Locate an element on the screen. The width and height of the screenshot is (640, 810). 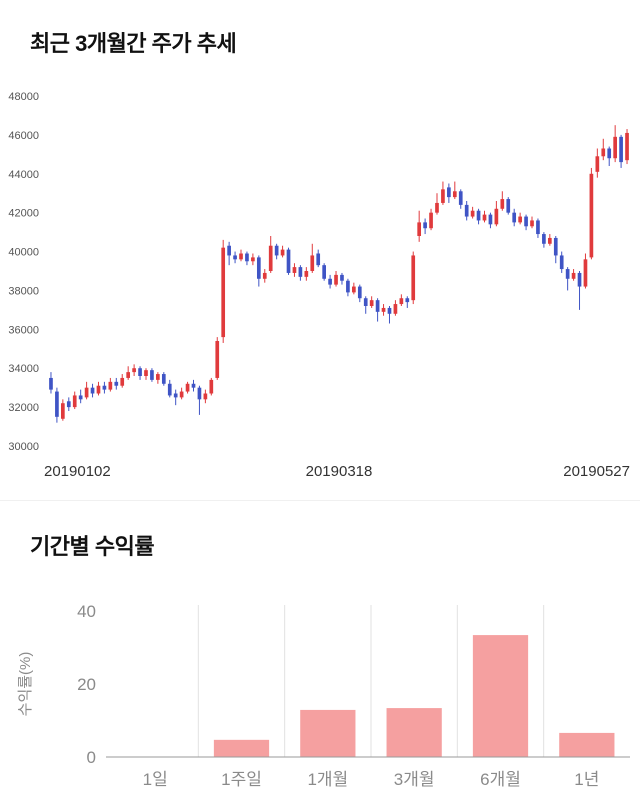
price-y-tick: 42000 is located at coordinates (23, 214).